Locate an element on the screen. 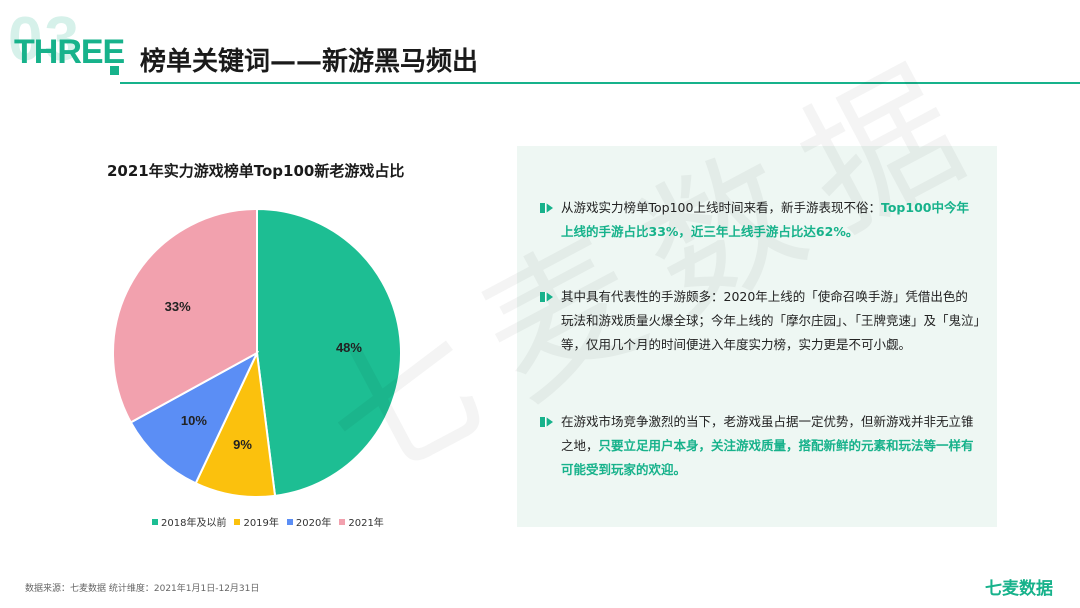  legend-label: 2021年 is located at coordinates (366, 523).